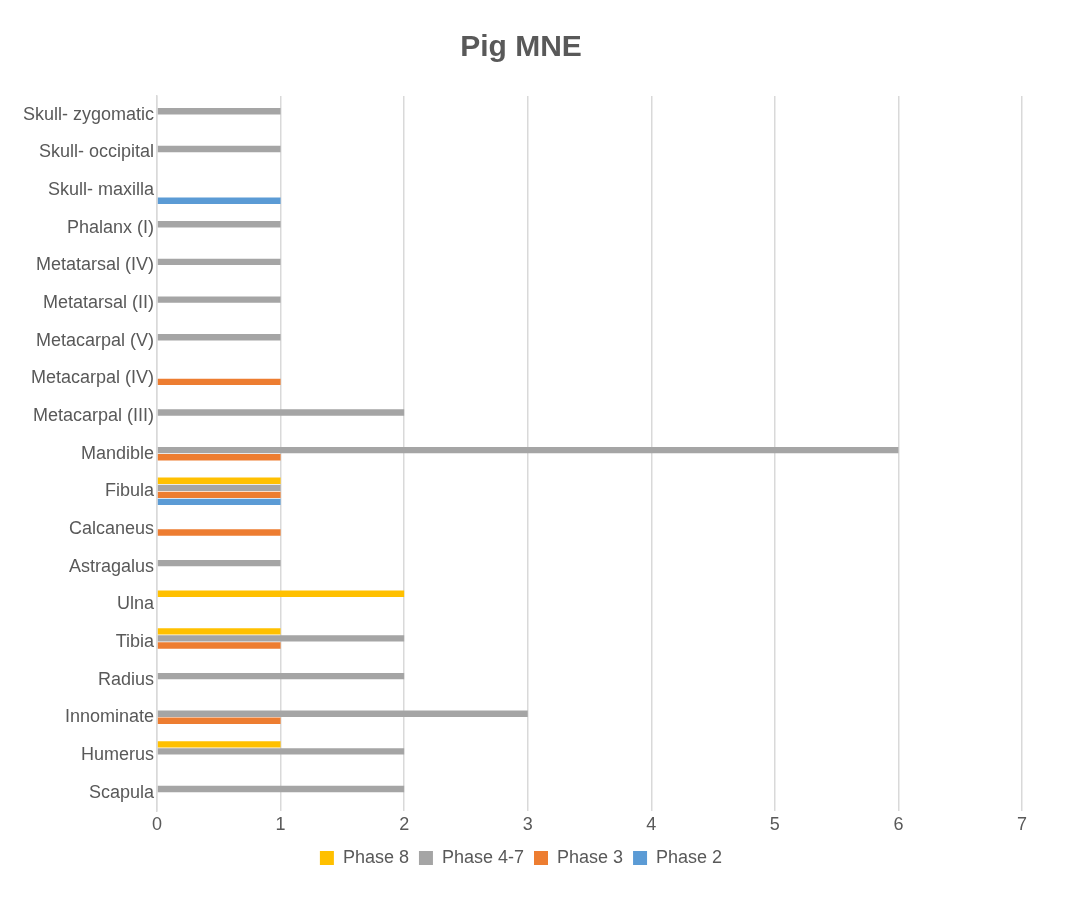  Describe the element at coordinates (590, 856) in the screenshot. I see `legend-label: Phase 3` at that location.